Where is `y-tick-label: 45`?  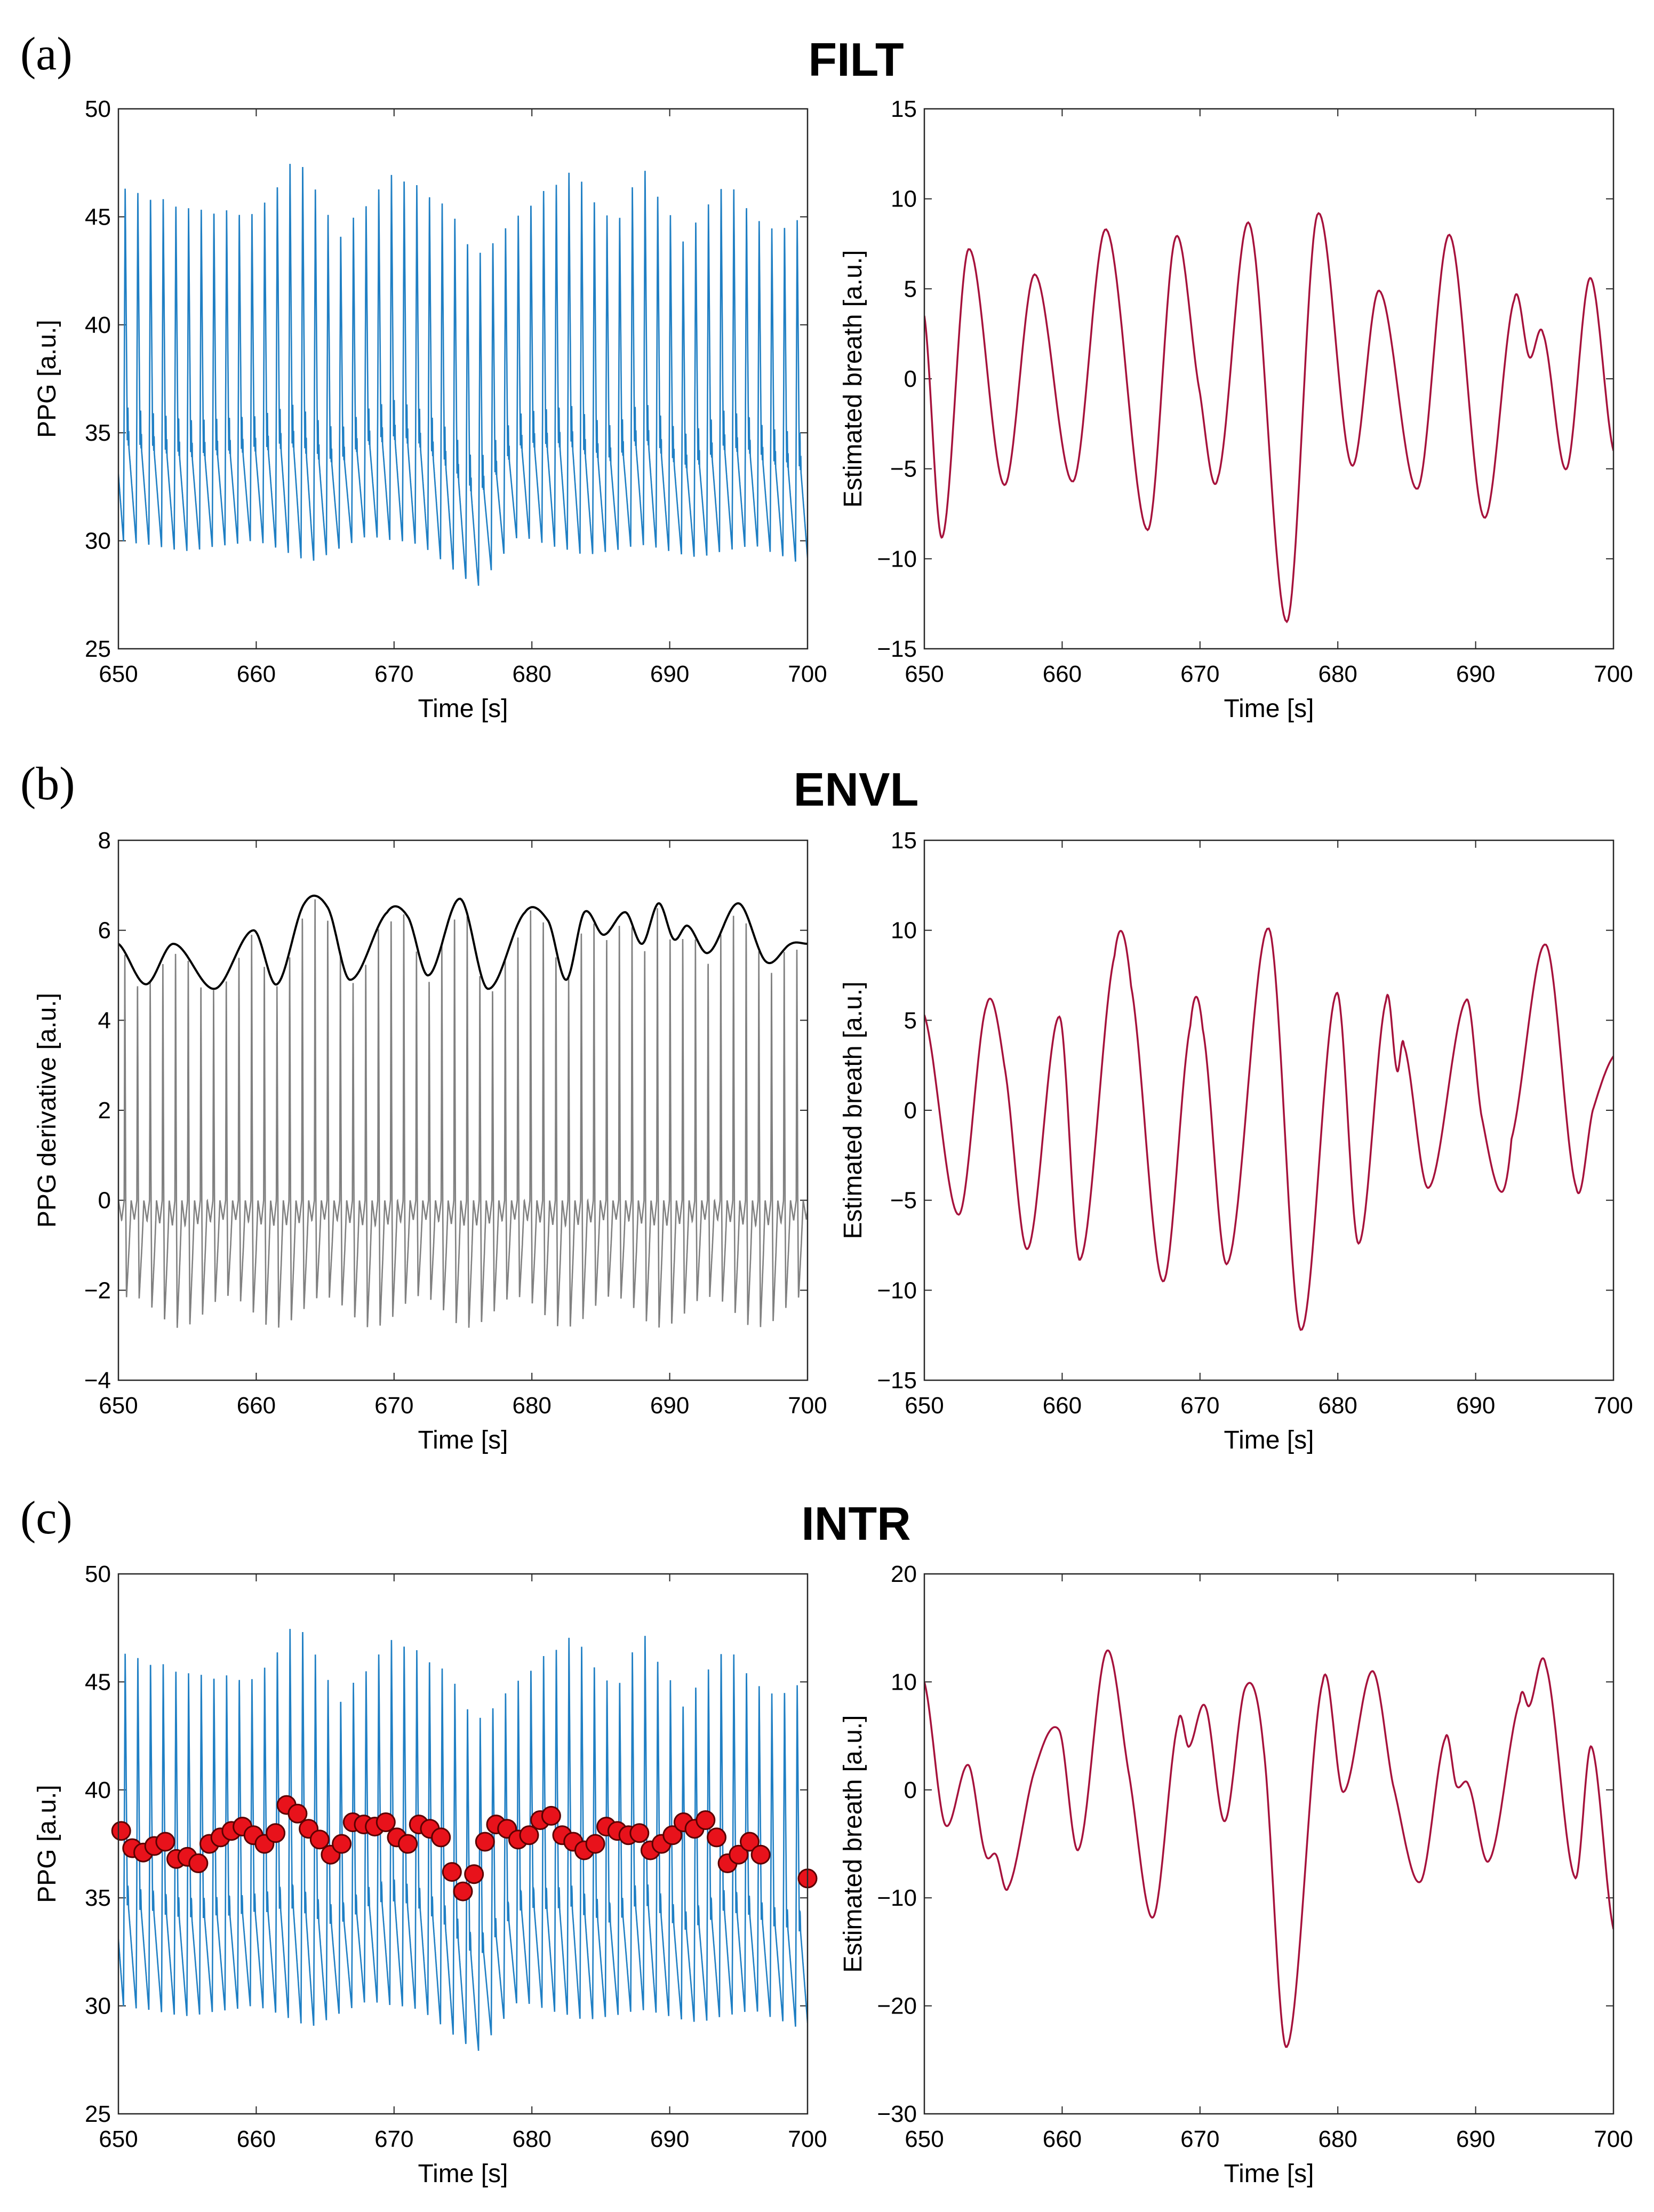
y-tick-label: 45 is located at coordinates (98, 217).